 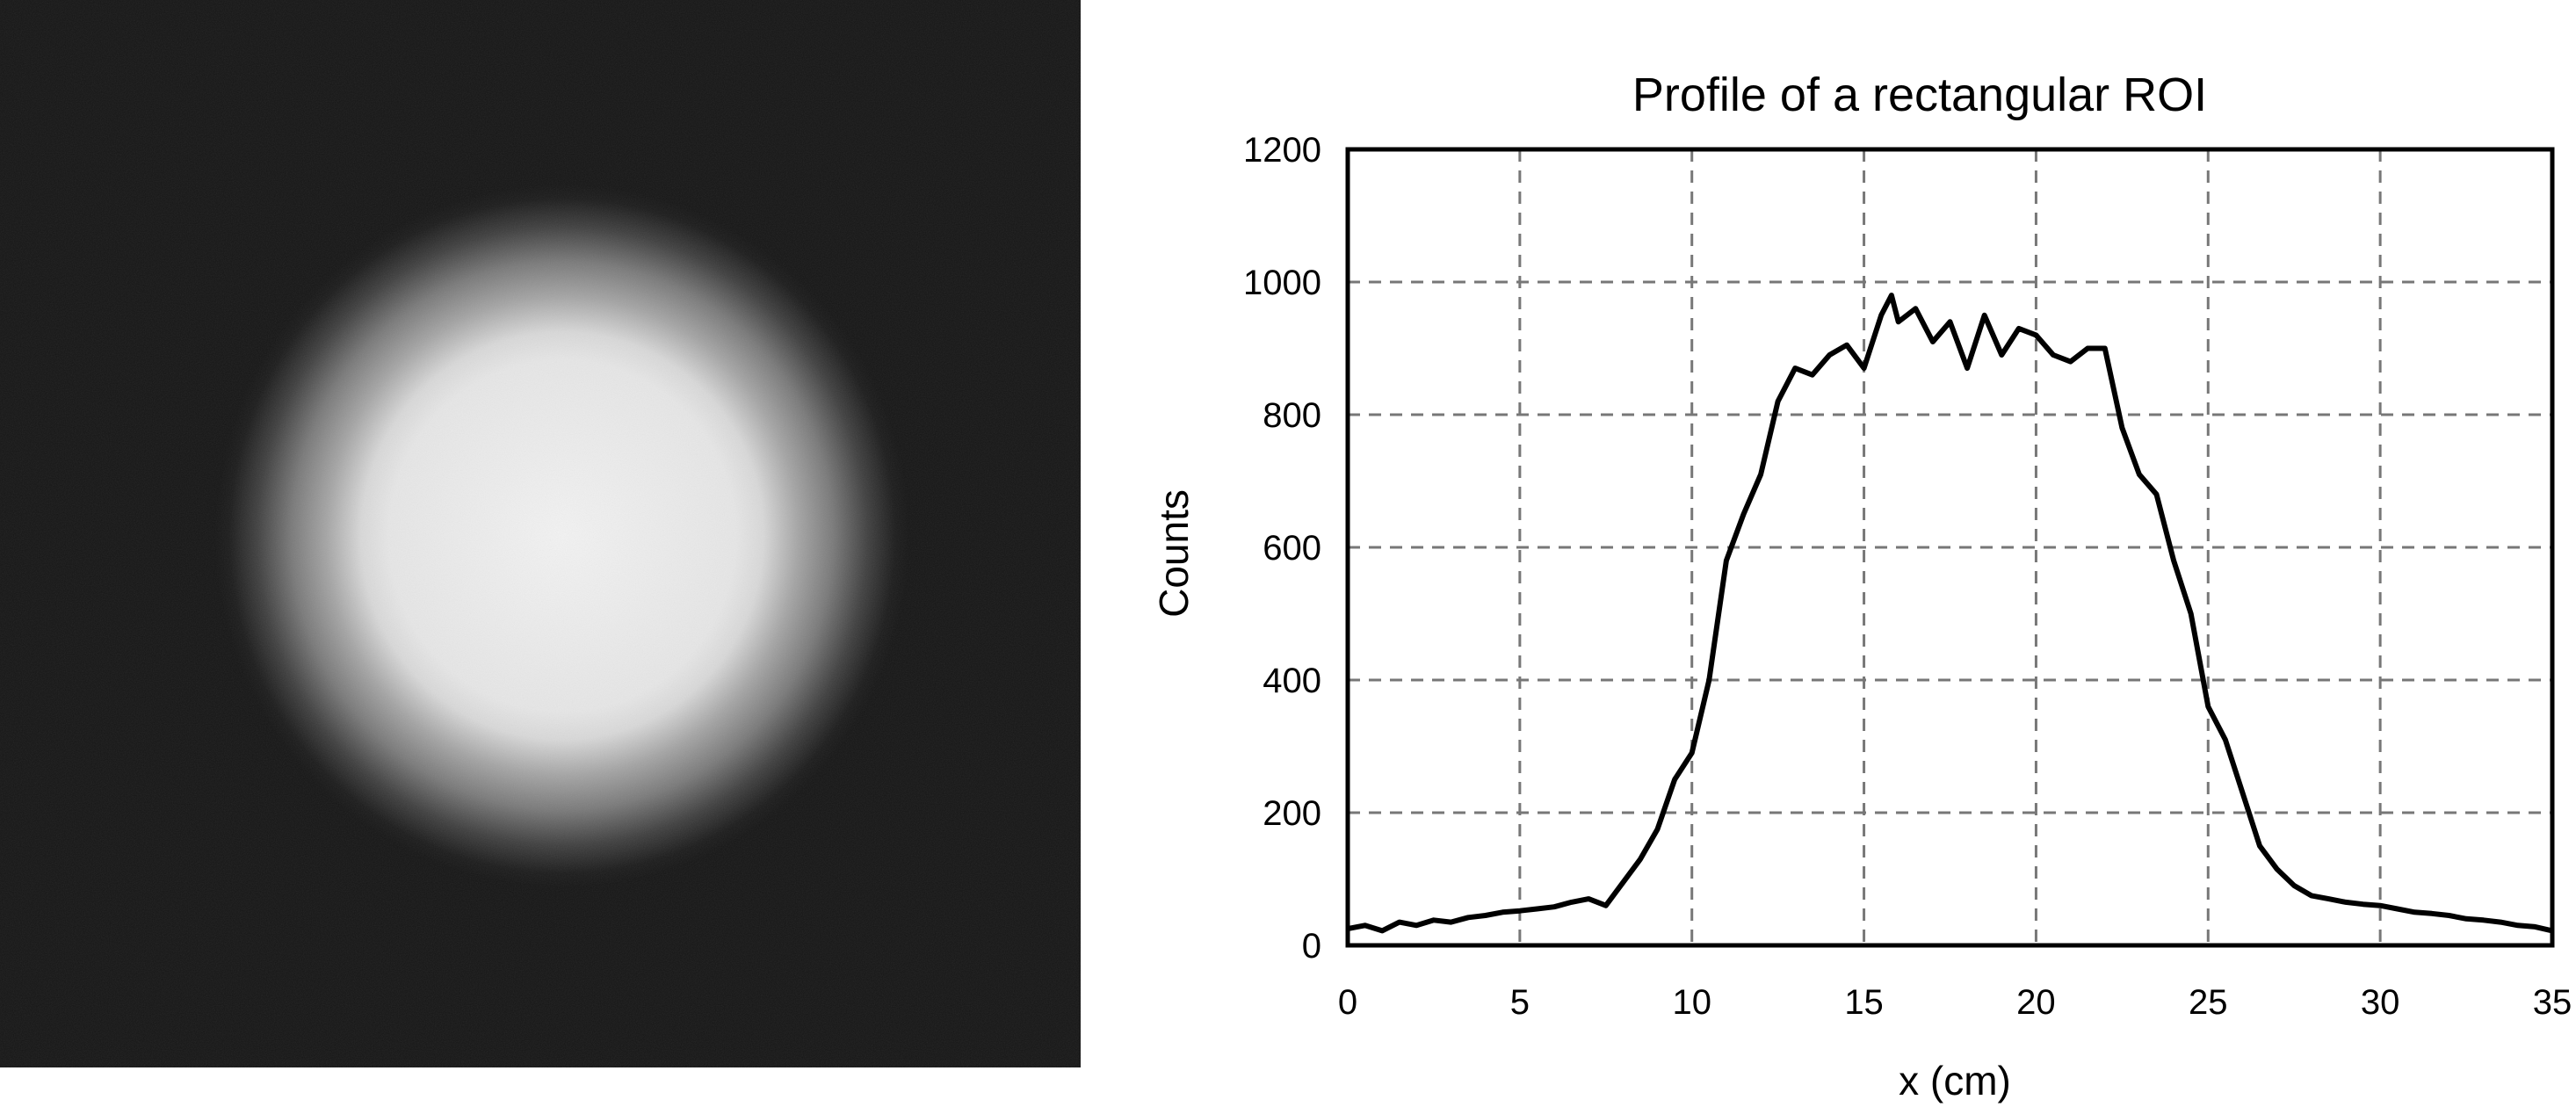 I want to click on y-tick-label: 0, so click(x=1311, y=946).